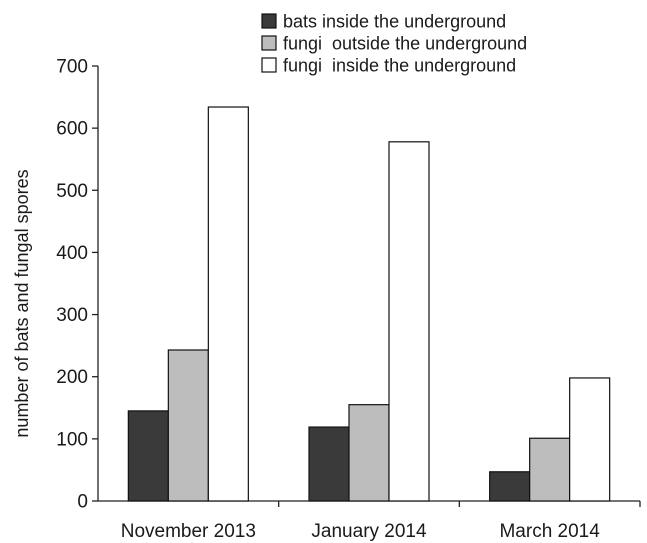  What do you see at coordinates (369, 531) in the screenshot?
I see `x-tick-label: January 2014` at bounding box center [369, 531].